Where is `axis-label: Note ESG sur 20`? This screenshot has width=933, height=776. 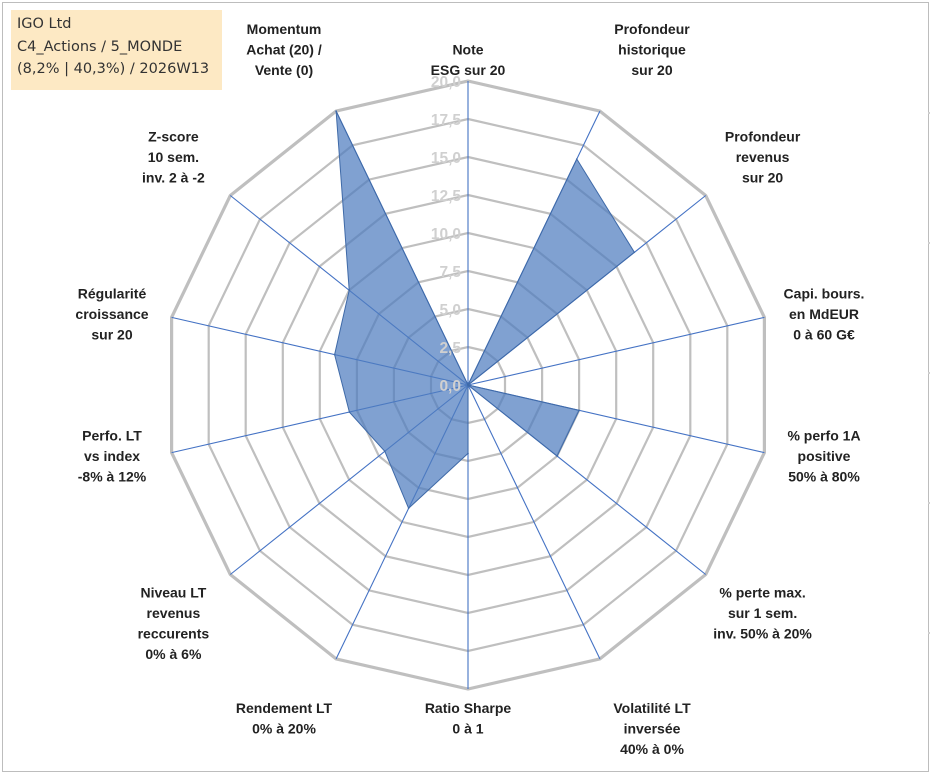
axis-label: Note ESG sur 20 is located at coordinates (468, 60).